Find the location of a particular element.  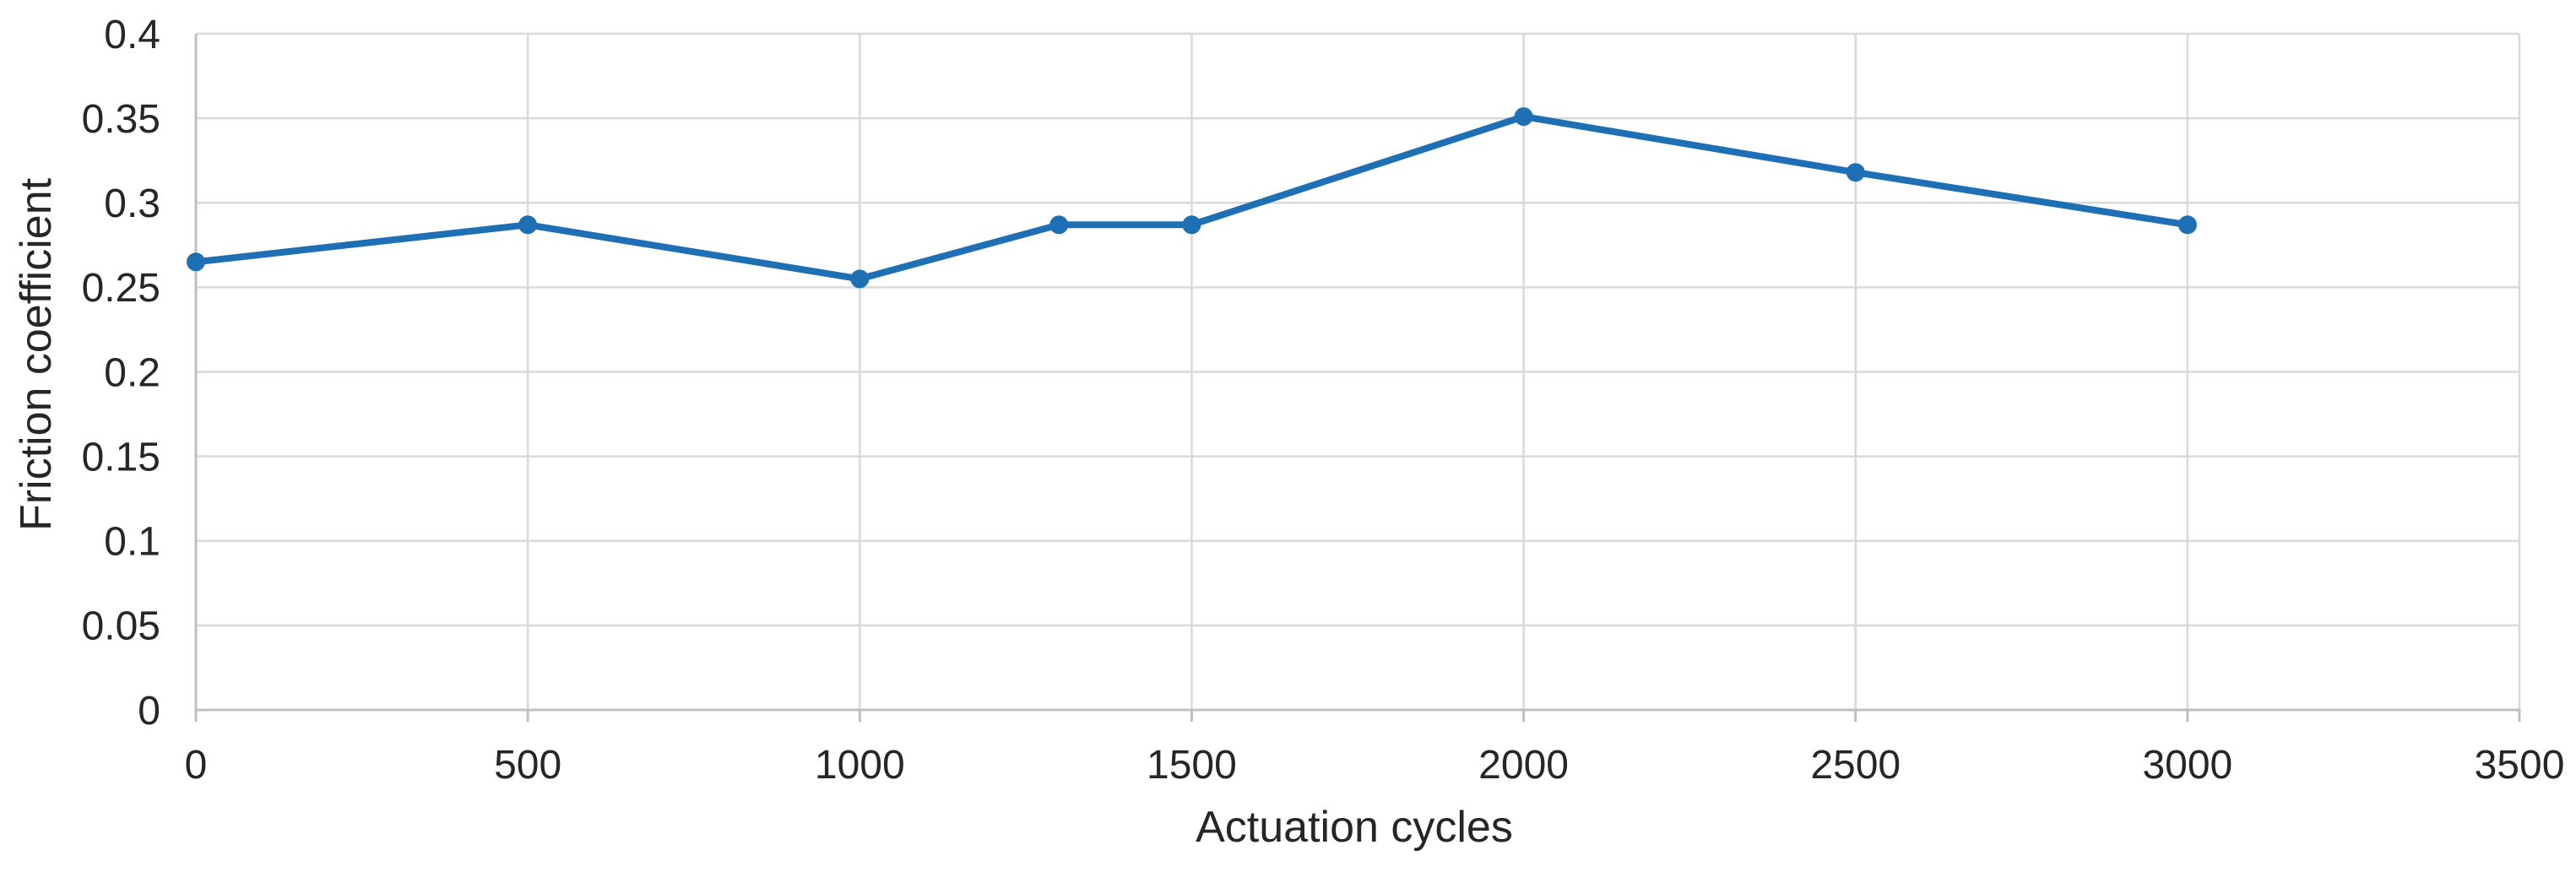

x-tick-label: 1000 is located at coordinates (860, 765).